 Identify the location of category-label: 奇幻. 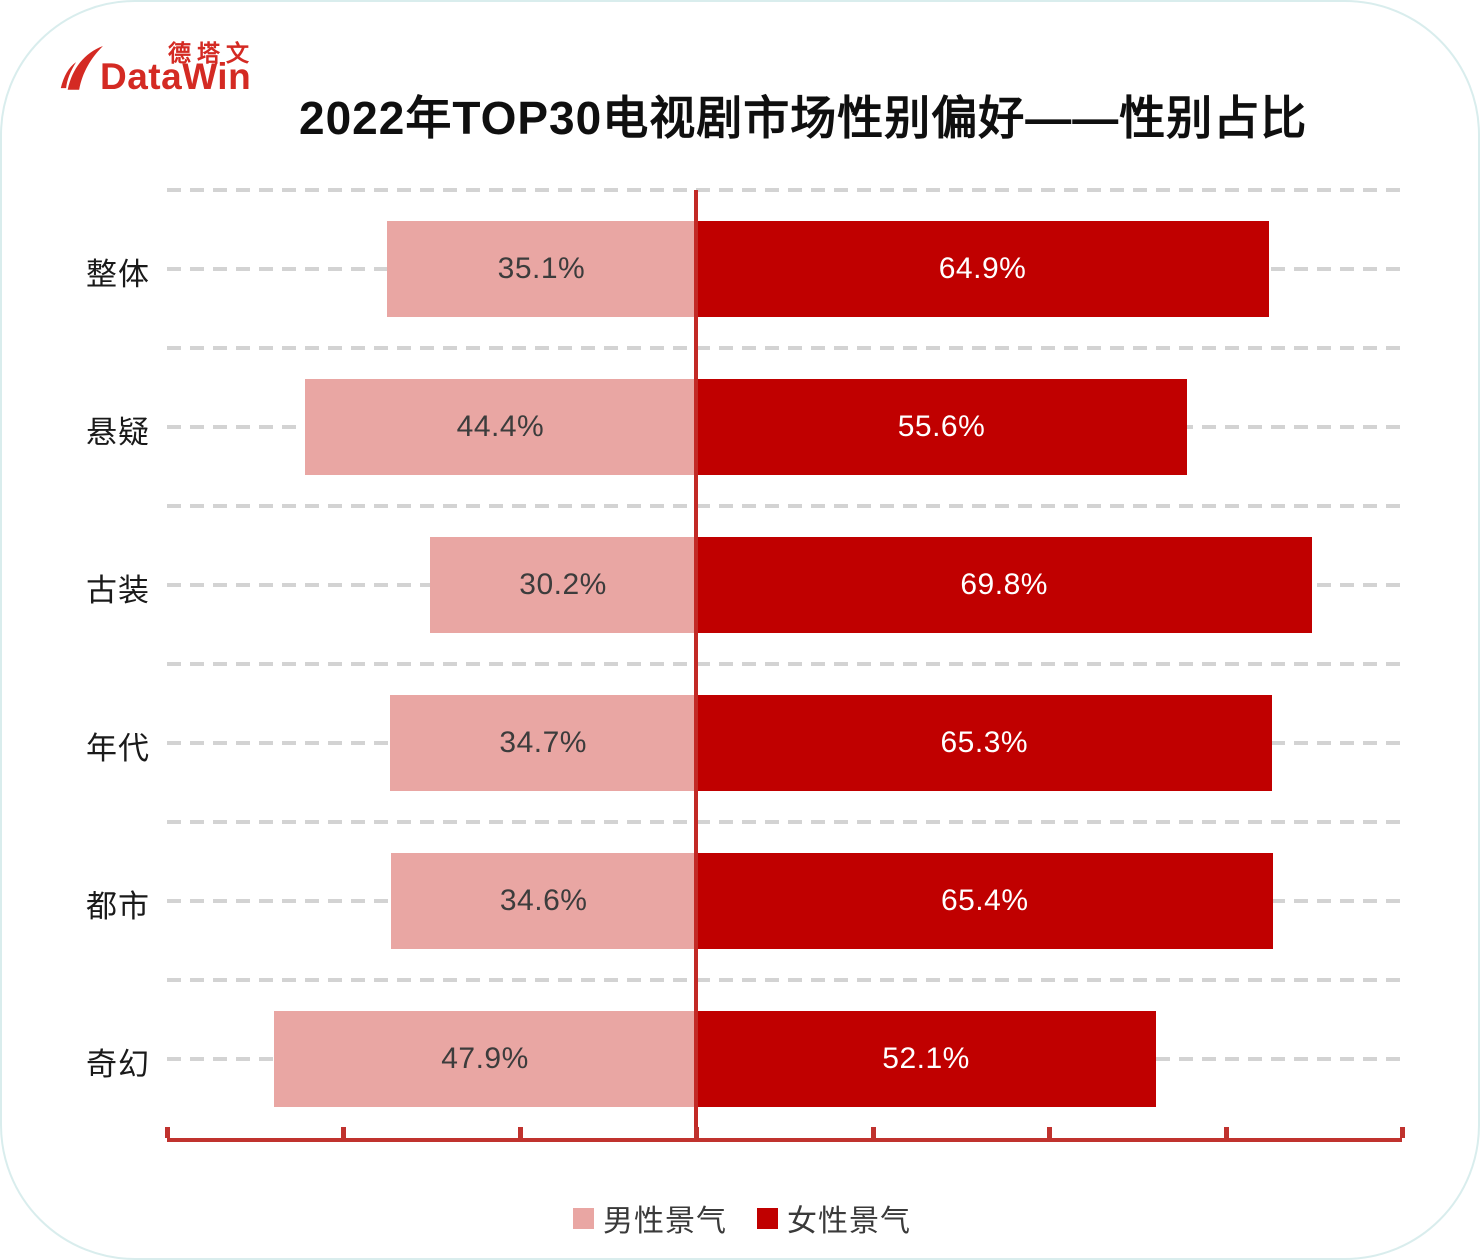
(118, 1064).